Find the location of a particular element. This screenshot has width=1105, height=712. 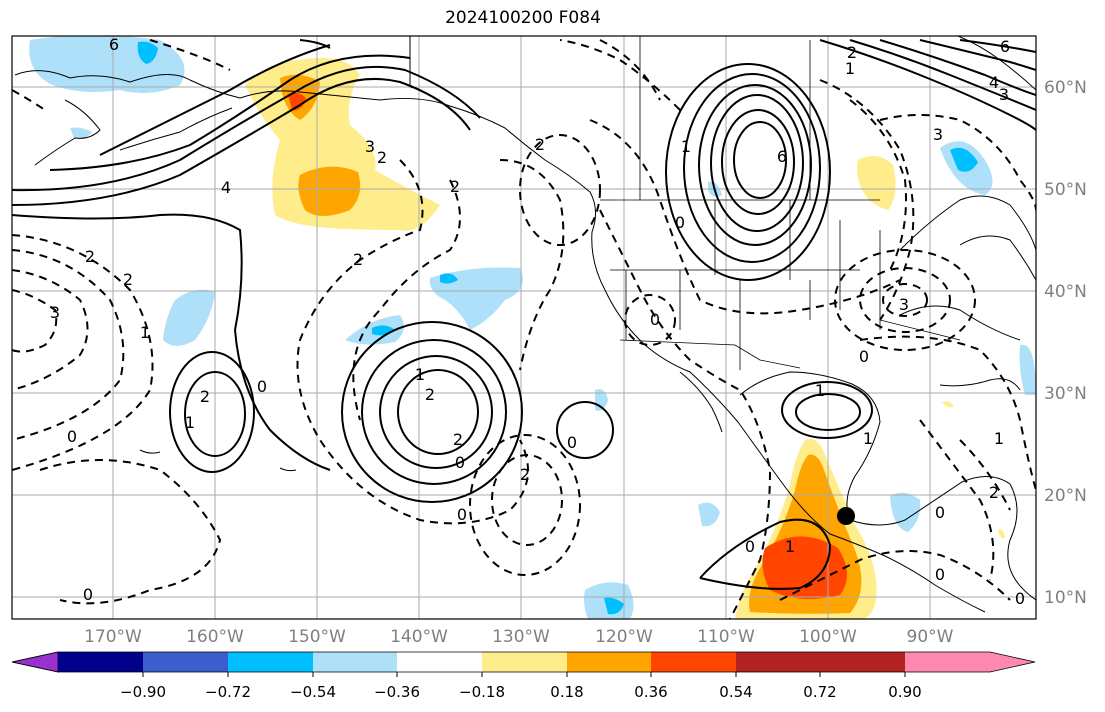

colorbar-tick-label: −0.54 is located at coordinates (313, 692).